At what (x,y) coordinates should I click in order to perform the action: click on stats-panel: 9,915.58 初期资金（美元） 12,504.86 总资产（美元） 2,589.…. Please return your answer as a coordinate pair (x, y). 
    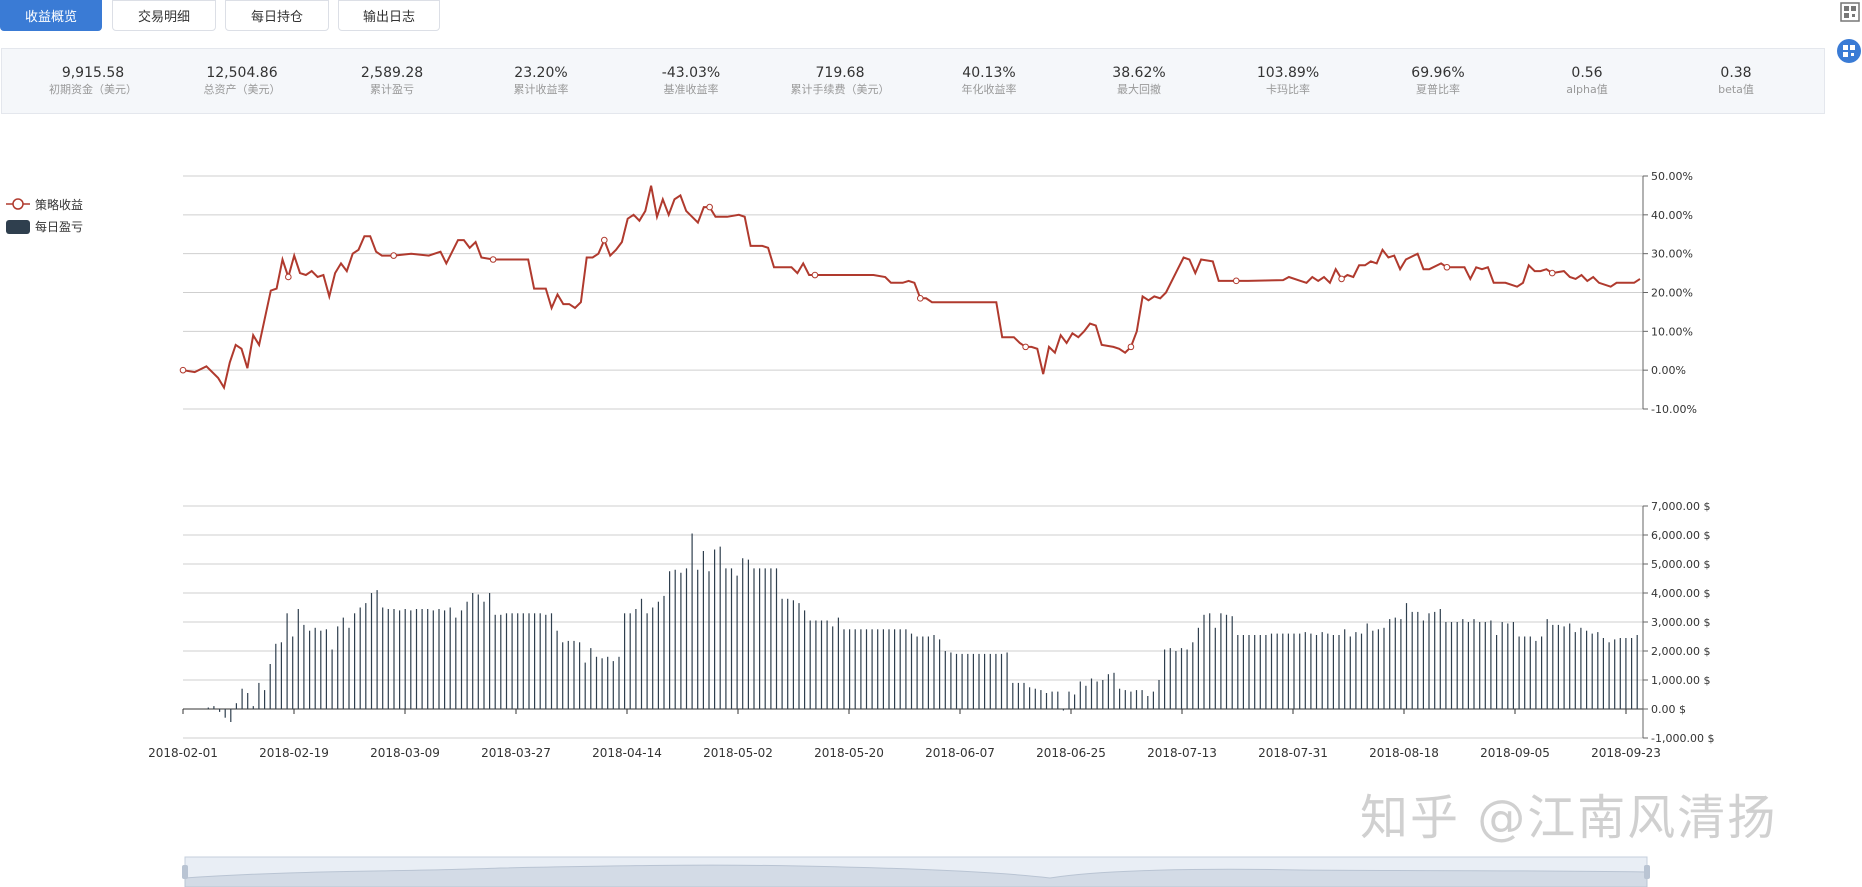
    Looking at the image, I should click on (913, 81).